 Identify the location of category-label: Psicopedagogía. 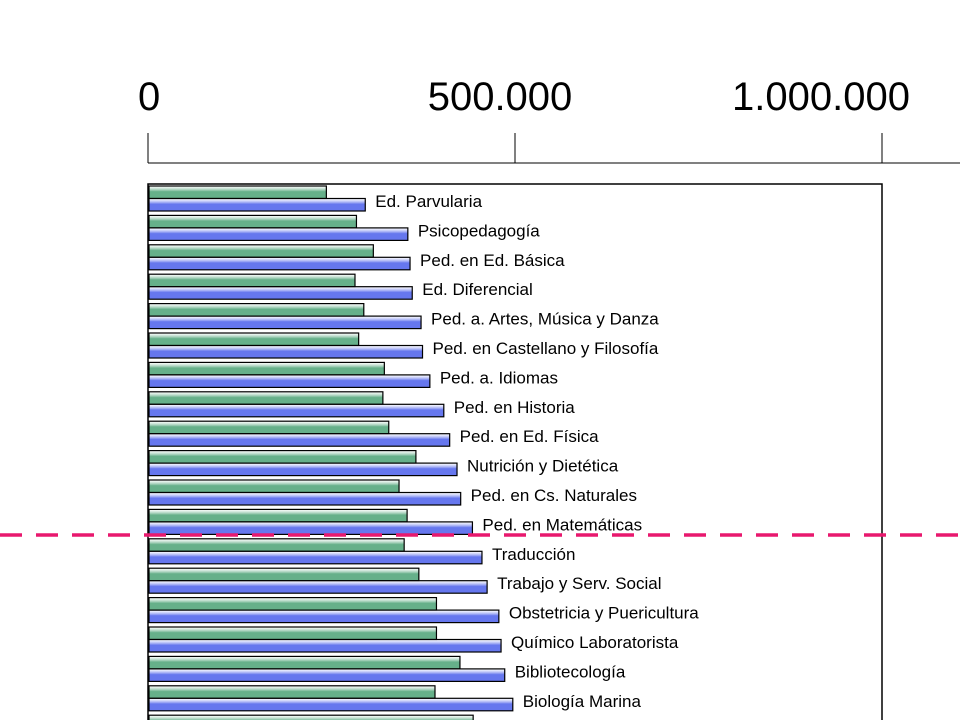
(479, 230).